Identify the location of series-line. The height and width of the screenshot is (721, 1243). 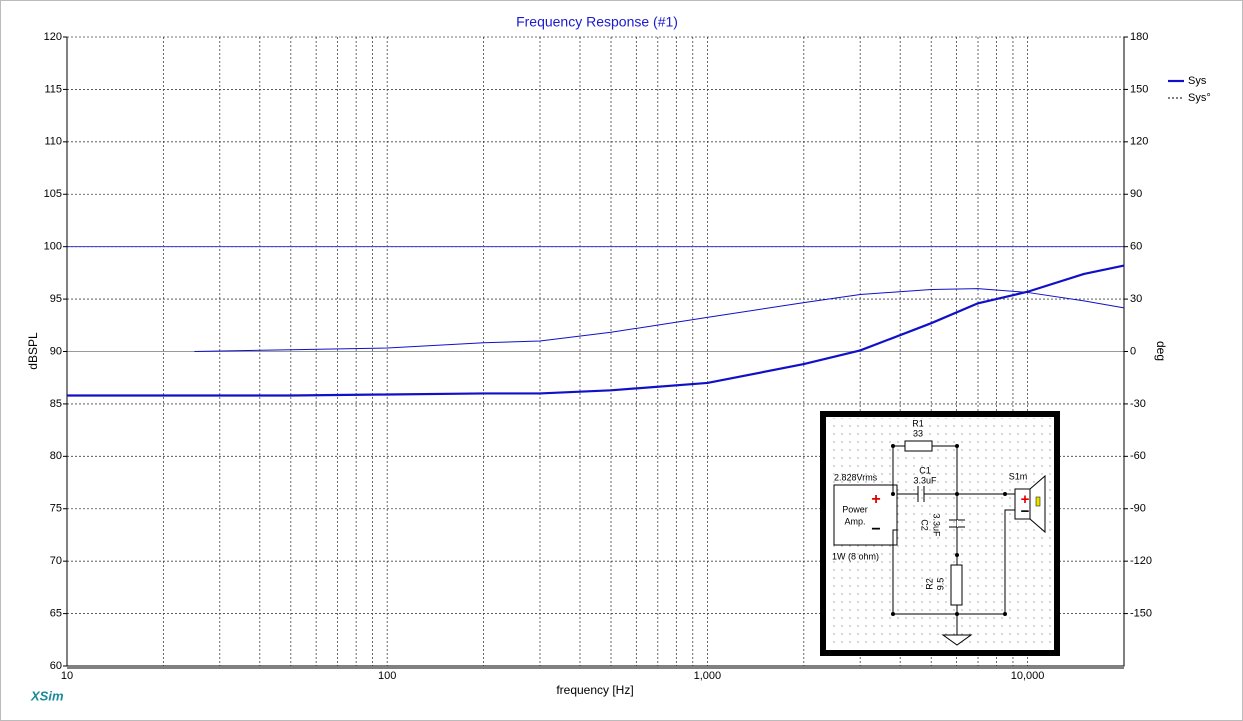
(659, 320).